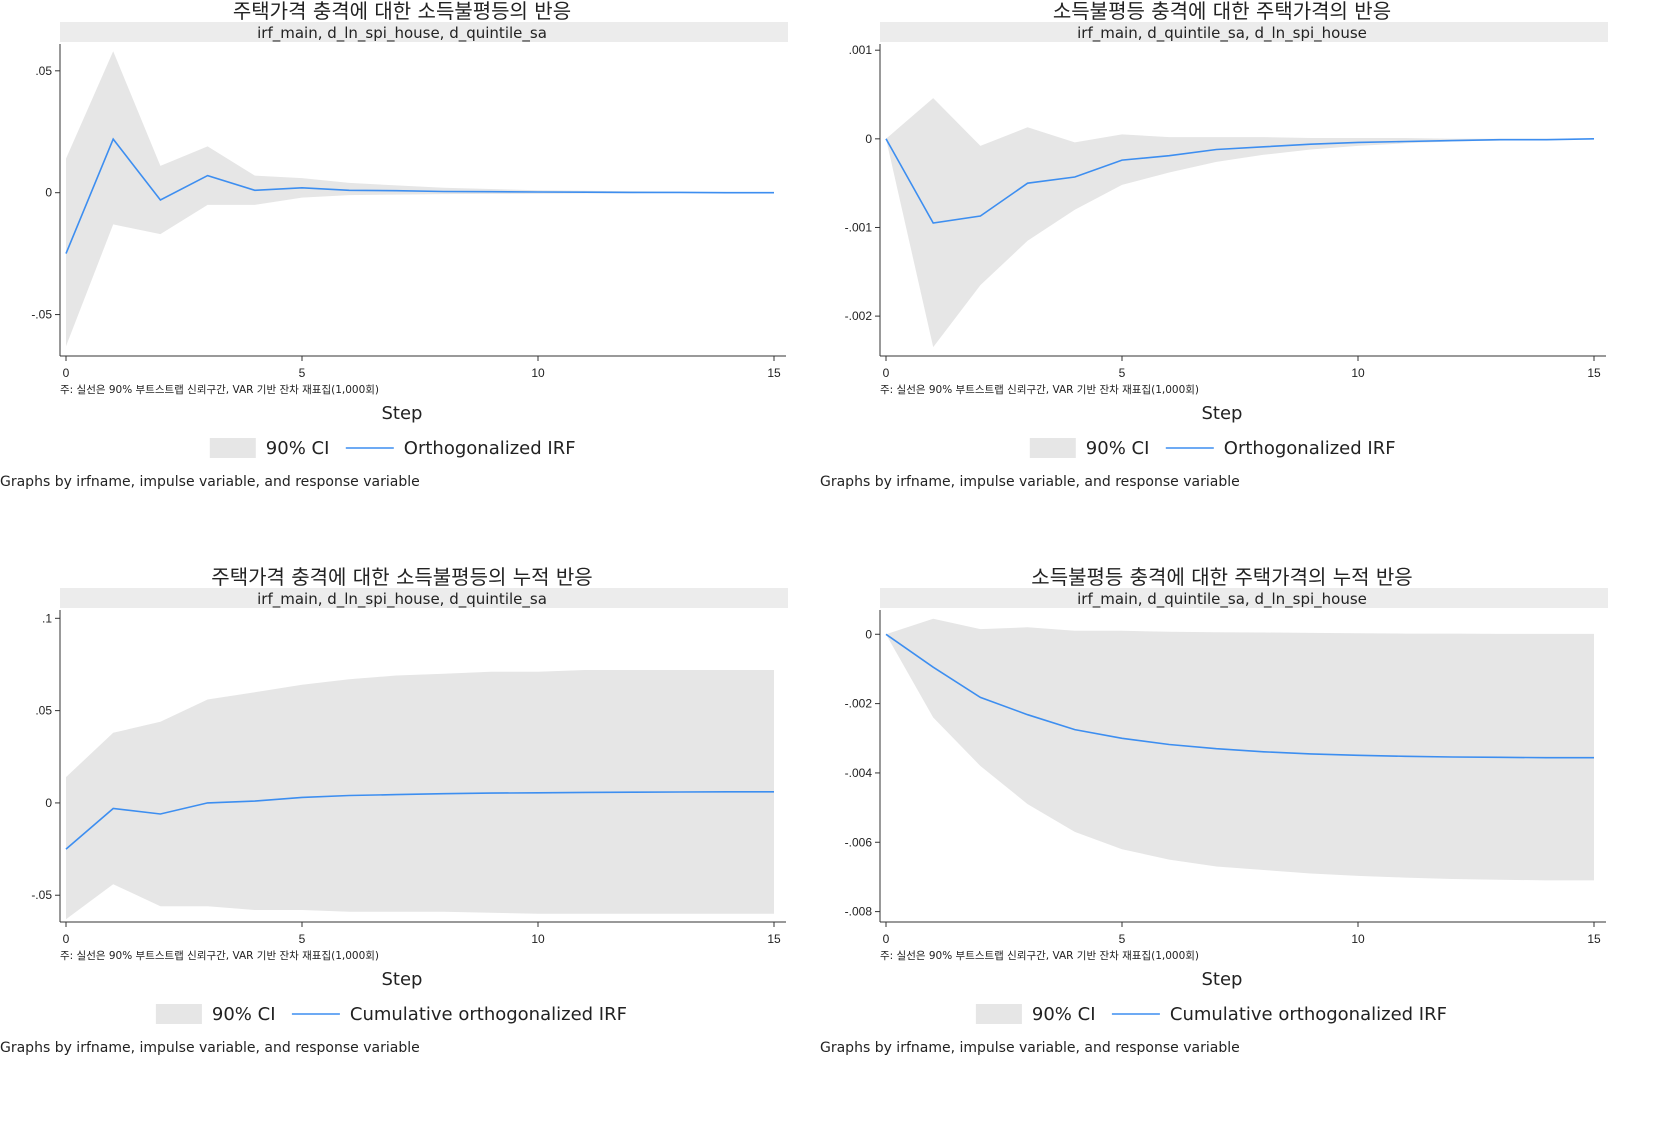 This screenshot has width=1653, height=1122. Describe the element at coordinates (47, 618) in the screenshot. I see `y-tick-label: .1` at that location.